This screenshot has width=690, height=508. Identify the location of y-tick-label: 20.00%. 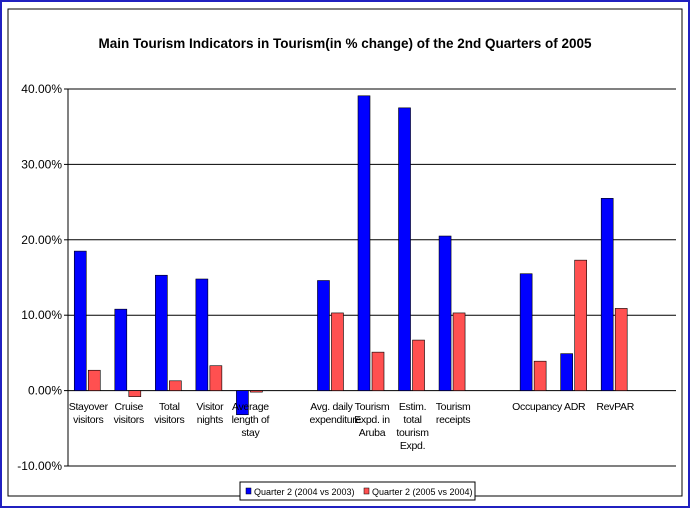
(41, 240).